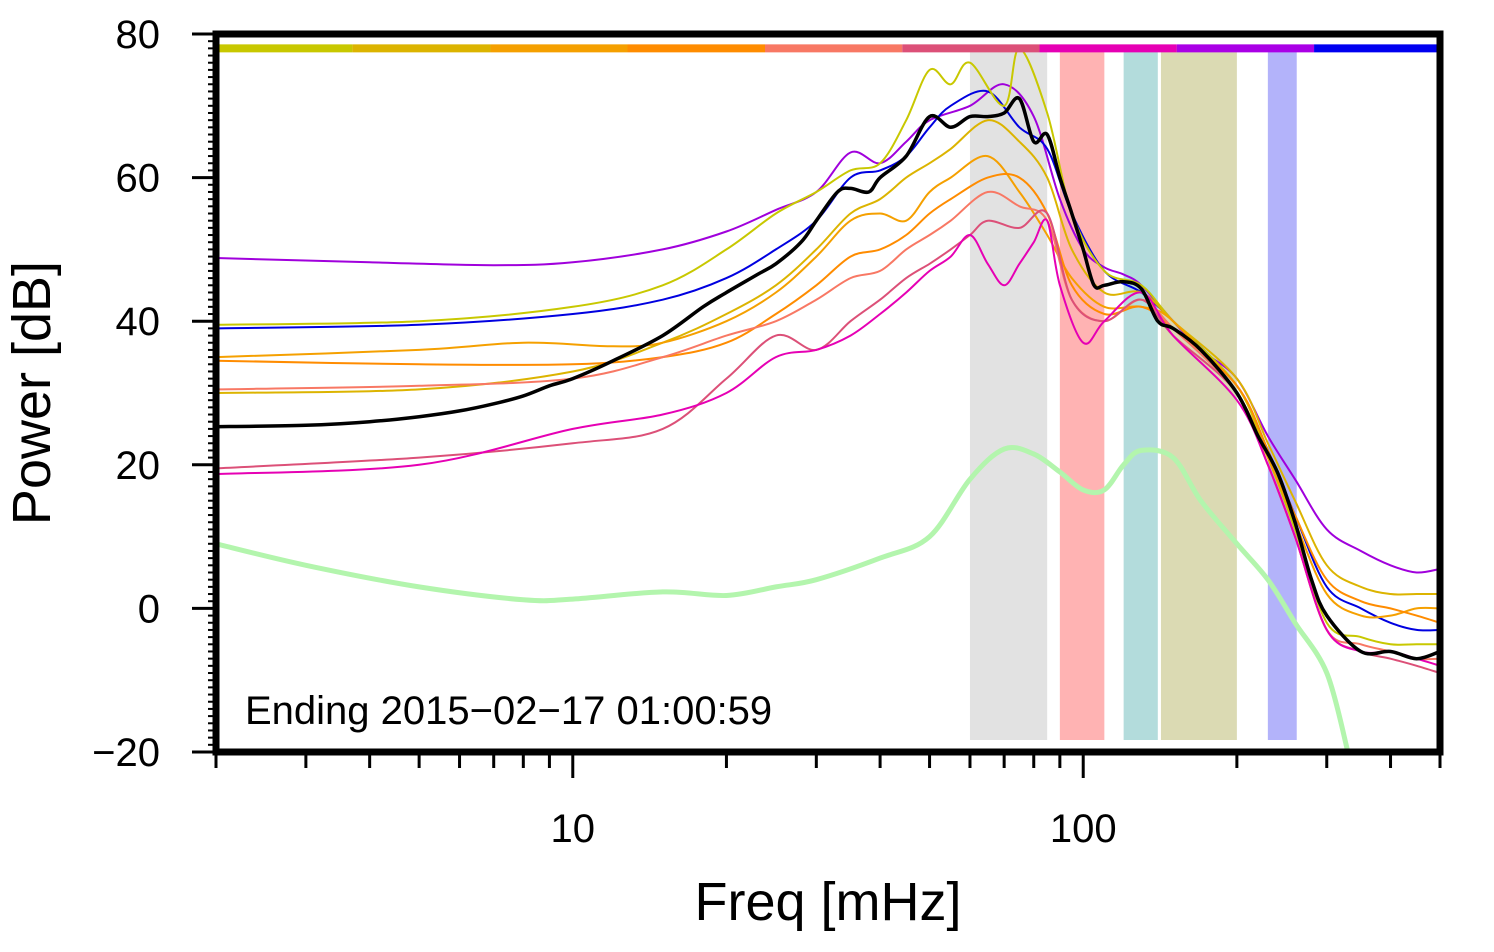 This screenshot has width=1494, height=952. I want to click on x-axis: 10 100, so click(828, 801).